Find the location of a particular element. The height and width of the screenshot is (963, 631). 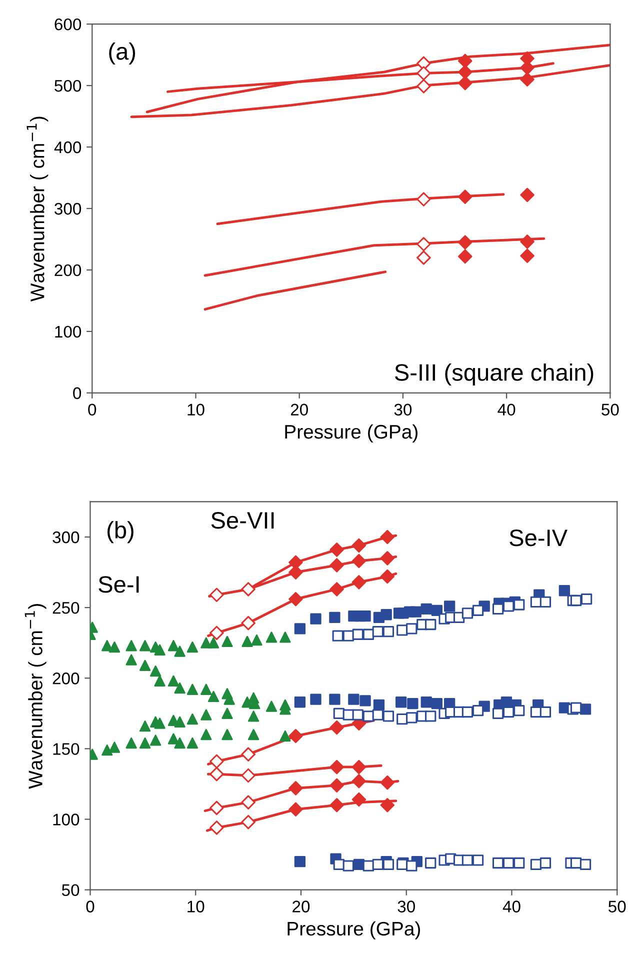

y-tick-label: 50 is located at coordinates (71, 890).